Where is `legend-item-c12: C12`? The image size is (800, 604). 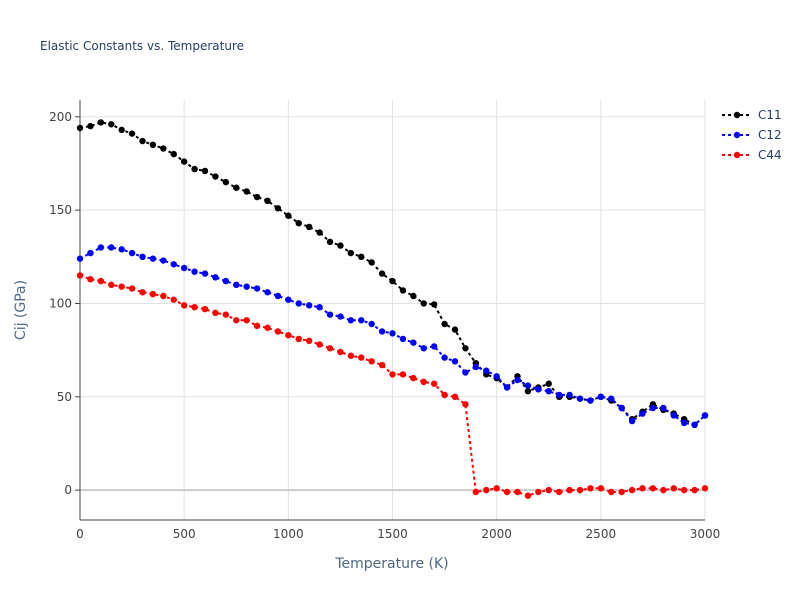 legend-item-c12: C12 is located at coordinates (752, 135).